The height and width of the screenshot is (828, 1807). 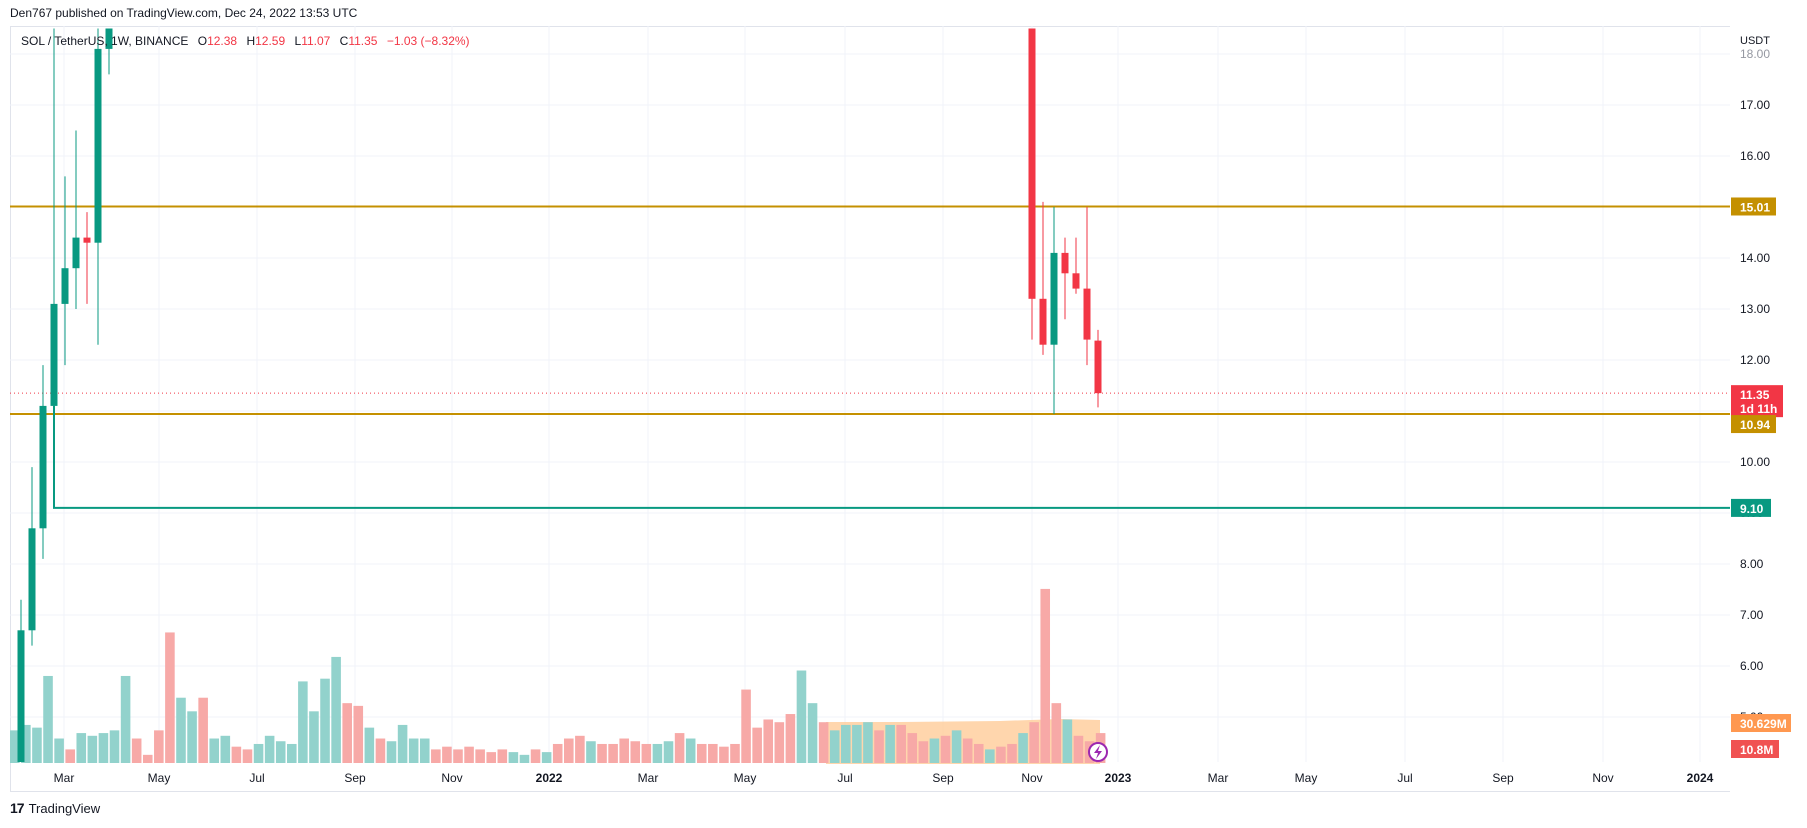 What do you see at coordinates (549, 778) in the screenshot?
I see `time-label: 2022` at bounding box center [549, 778].